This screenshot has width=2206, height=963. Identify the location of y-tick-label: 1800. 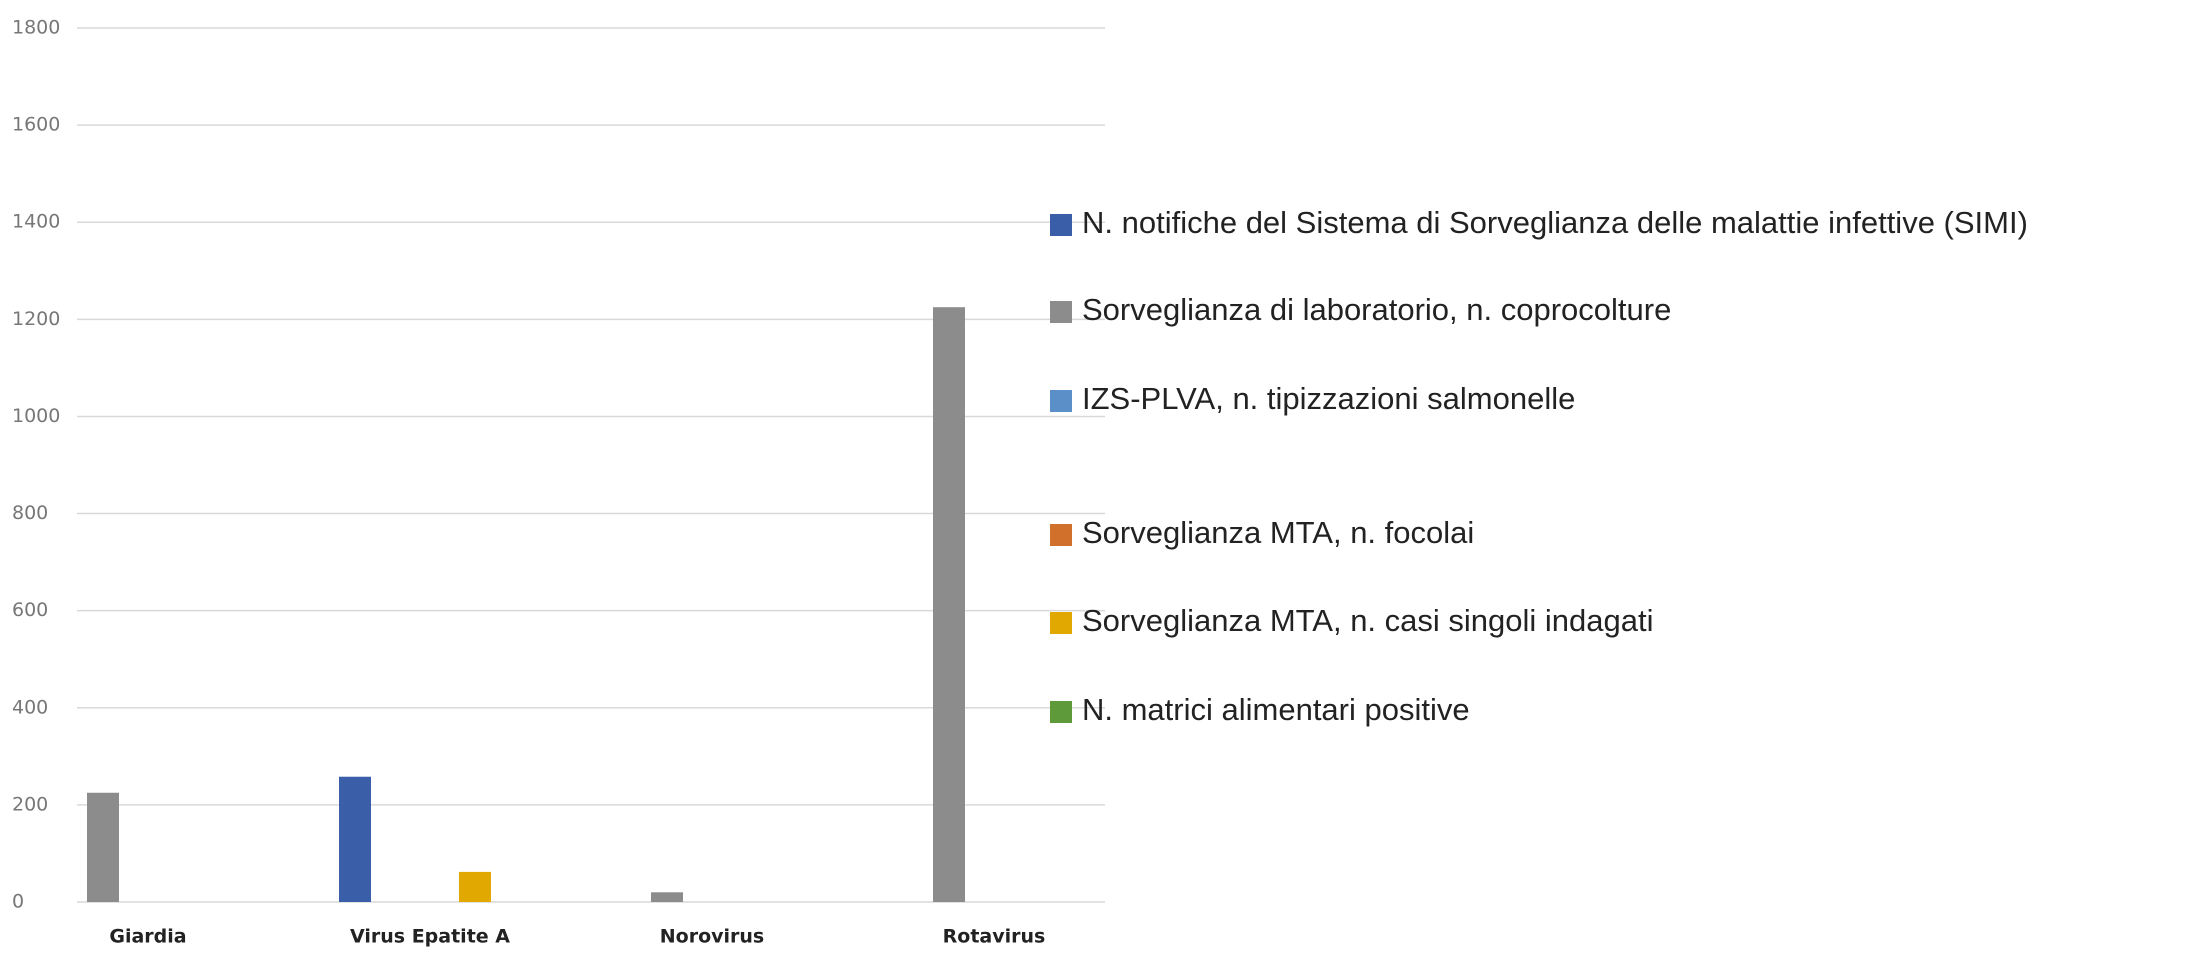
(36, 28).